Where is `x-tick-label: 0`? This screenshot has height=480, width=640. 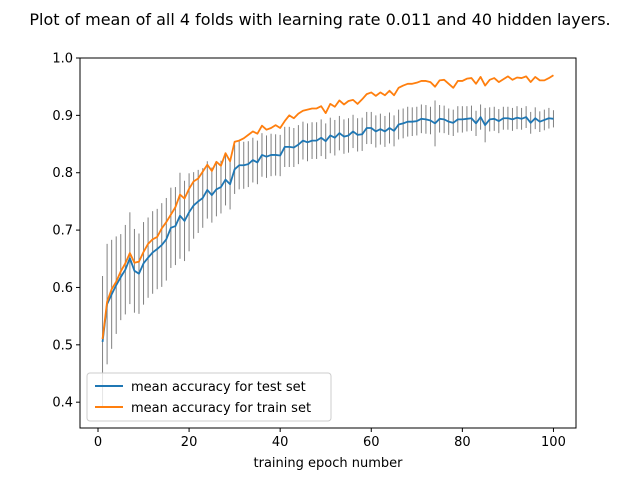 x-tick-label: 0 is located at coordinates (98, 442).